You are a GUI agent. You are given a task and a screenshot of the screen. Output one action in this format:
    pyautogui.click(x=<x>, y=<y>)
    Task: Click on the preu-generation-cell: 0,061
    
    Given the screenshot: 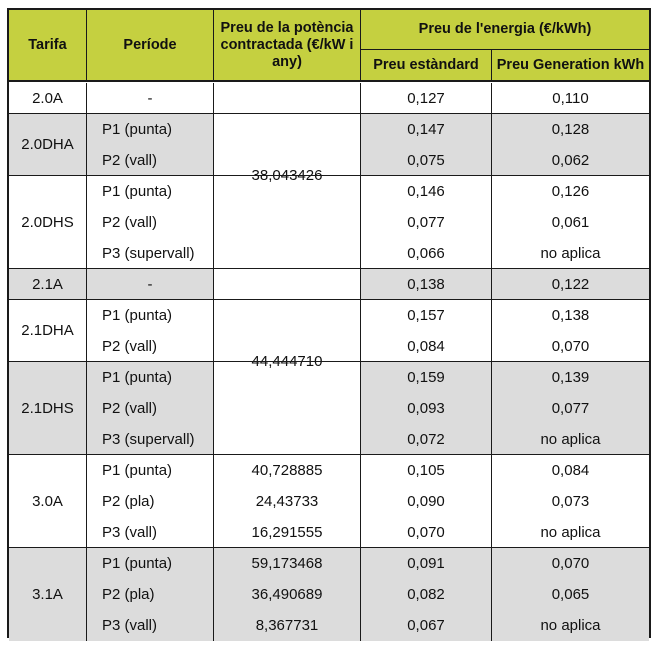 What is the action you would take?
    pyautogui.click(x=570, y=222)
    